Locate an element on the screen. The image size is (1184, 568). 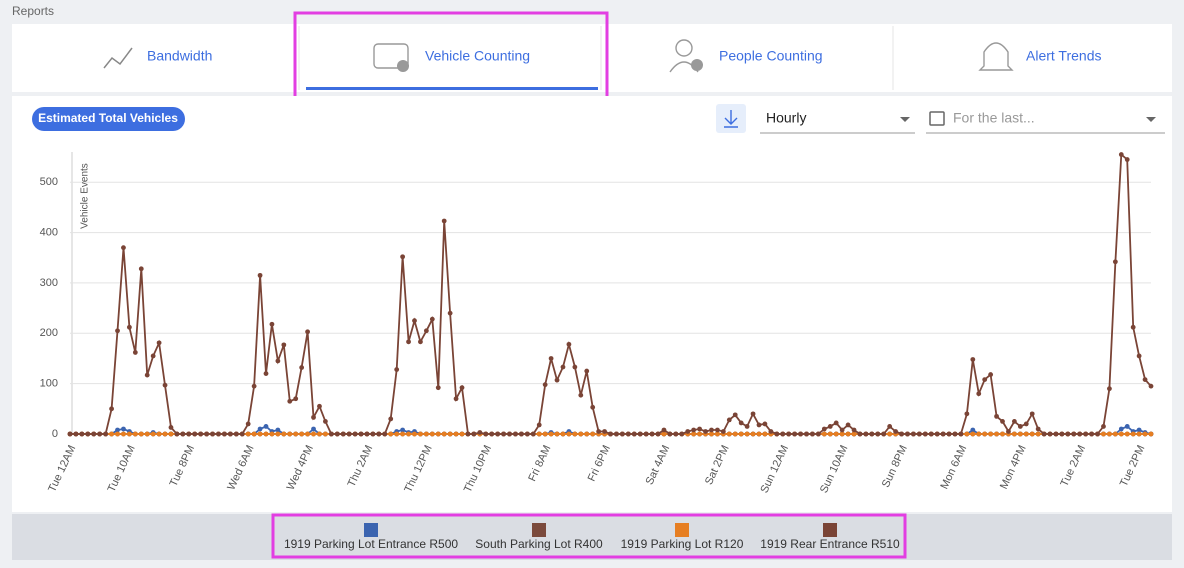
select-caret is located at coordinates (905, 119).